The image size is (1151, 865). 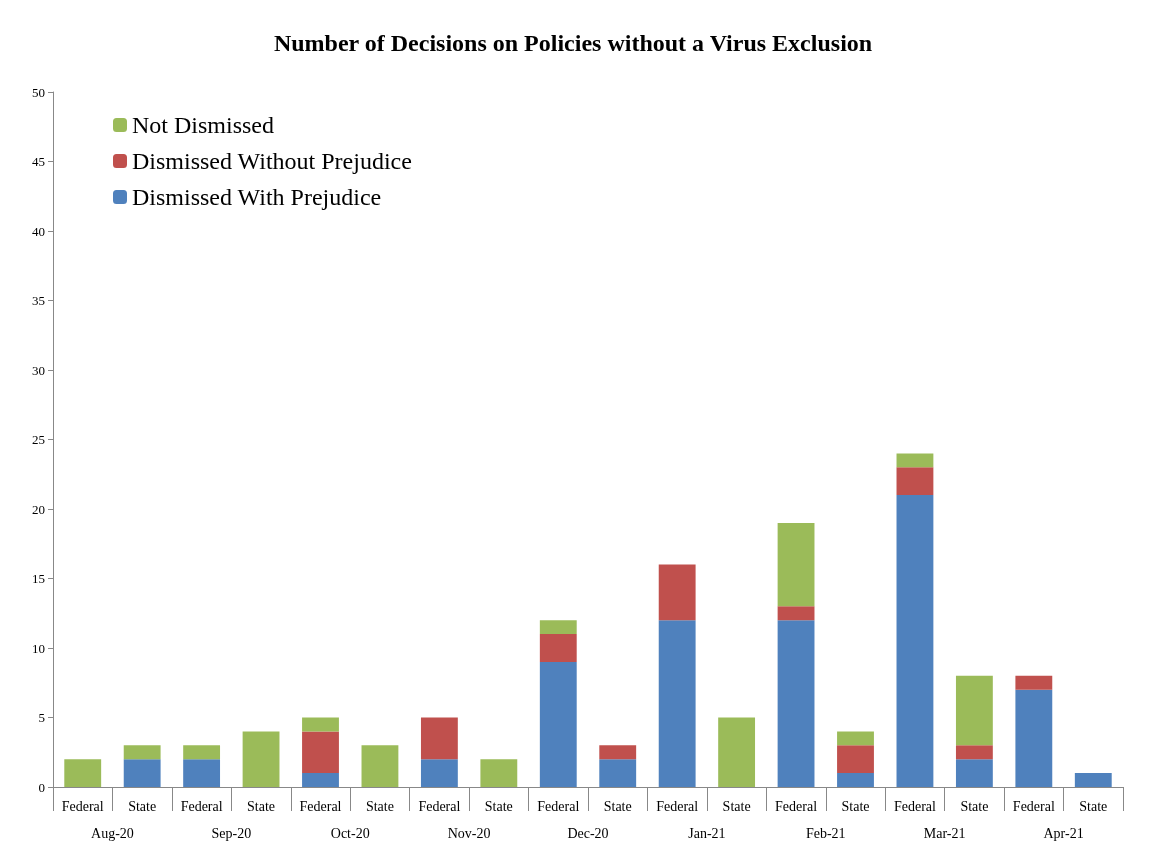 What do you see at coordinates (825, 833) in the screenshot?
I see `text: Feb-21` at bounding box center [825, 833].